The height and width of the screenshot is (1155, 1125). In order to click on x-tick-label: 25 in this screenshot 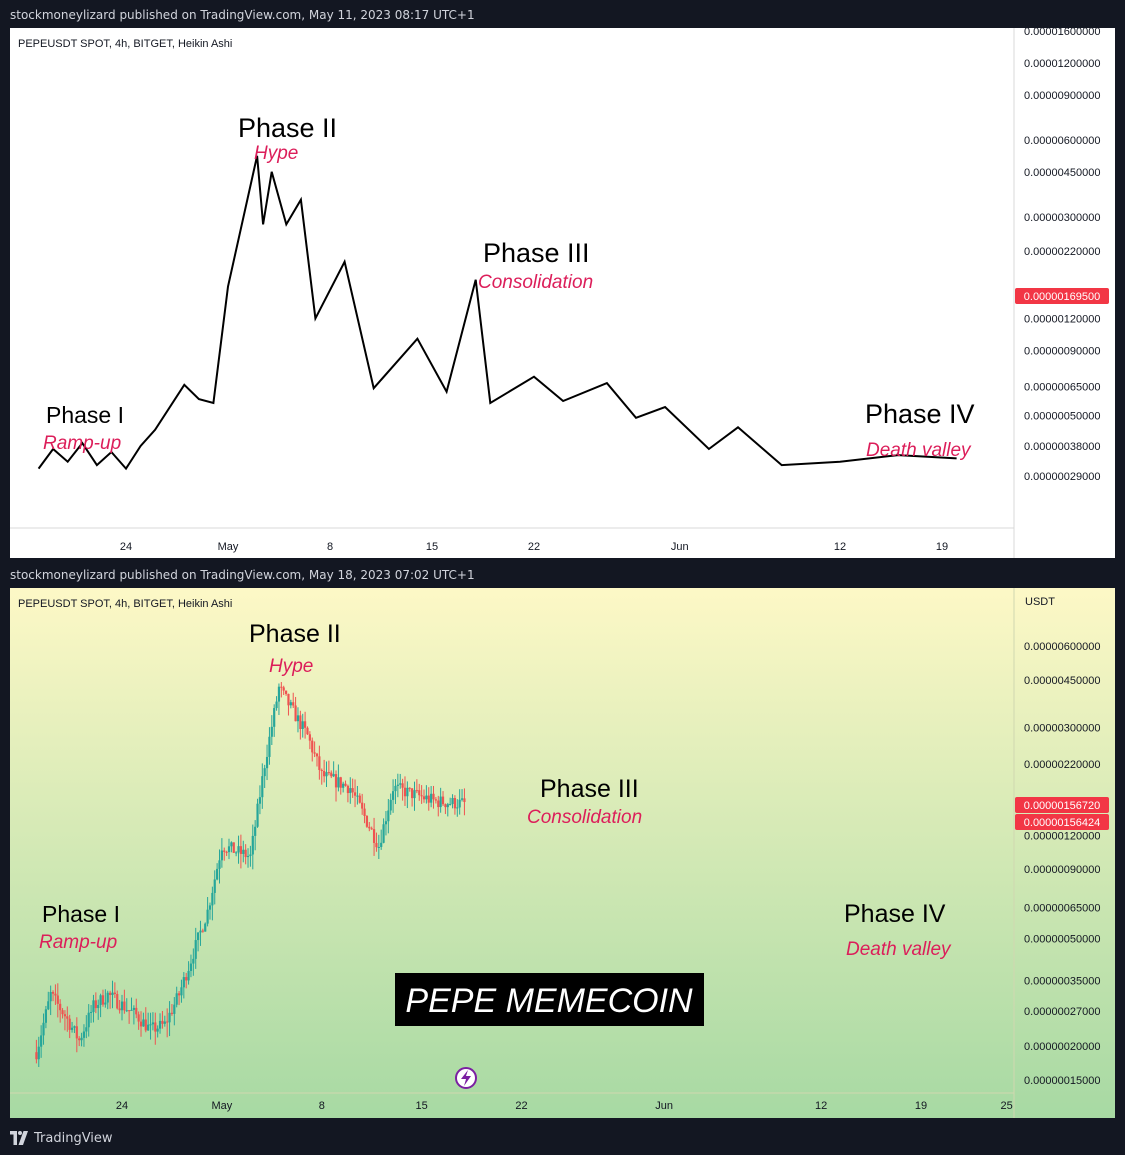, I will do `click(1006, 1106)`.